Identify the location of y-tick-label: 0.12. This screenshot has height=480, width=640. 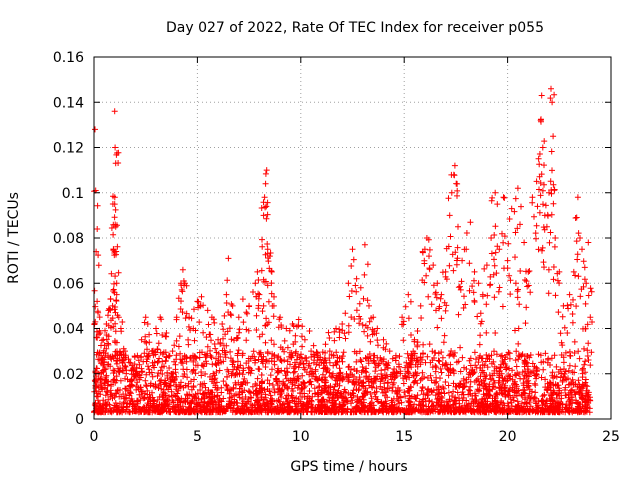
(68, 149).